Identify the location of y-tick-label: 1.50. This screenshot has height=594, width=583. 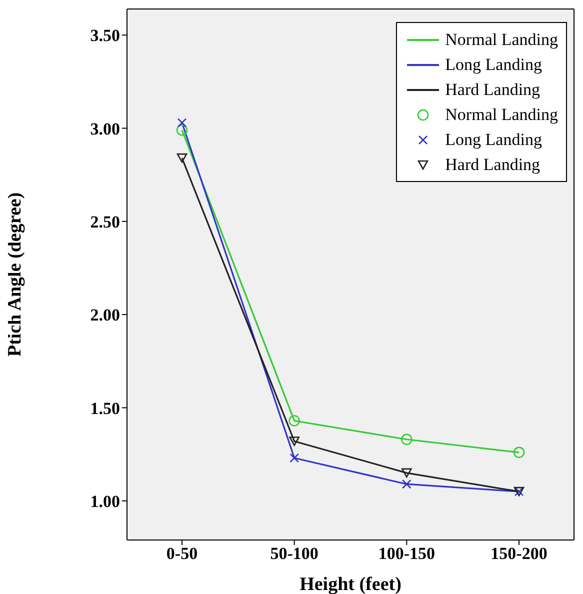
(105, 408).